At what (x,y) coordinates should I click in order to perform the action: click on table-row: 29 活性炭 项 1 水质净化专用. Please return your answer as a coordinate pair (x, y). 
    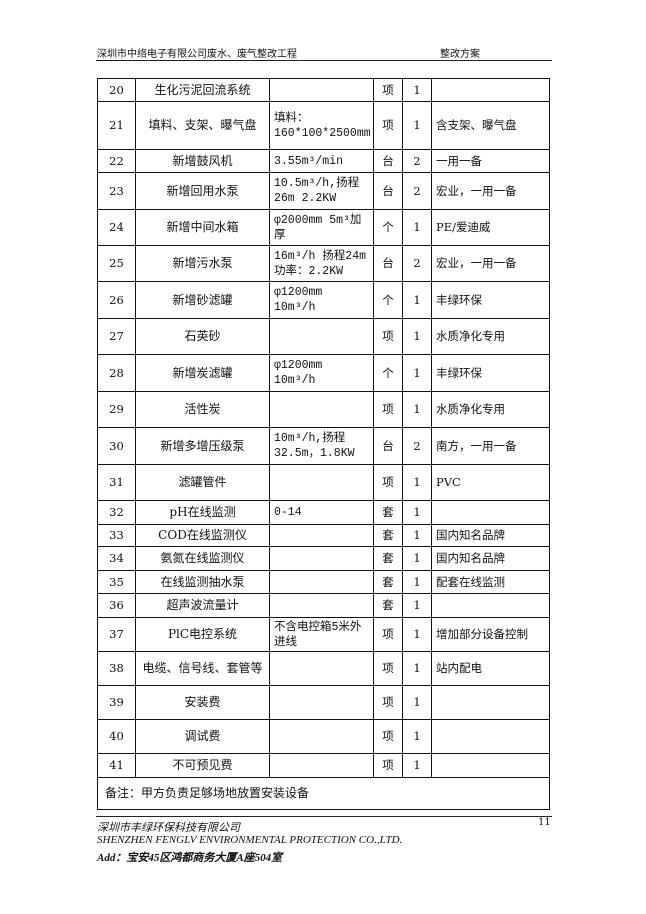
    Looking at the image, I should click on (323, 409).